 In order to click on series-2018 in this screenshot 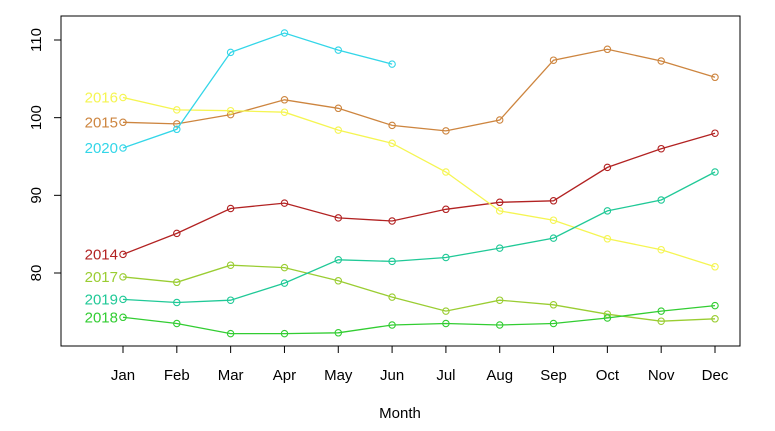, I will do `click(419, 319)`.